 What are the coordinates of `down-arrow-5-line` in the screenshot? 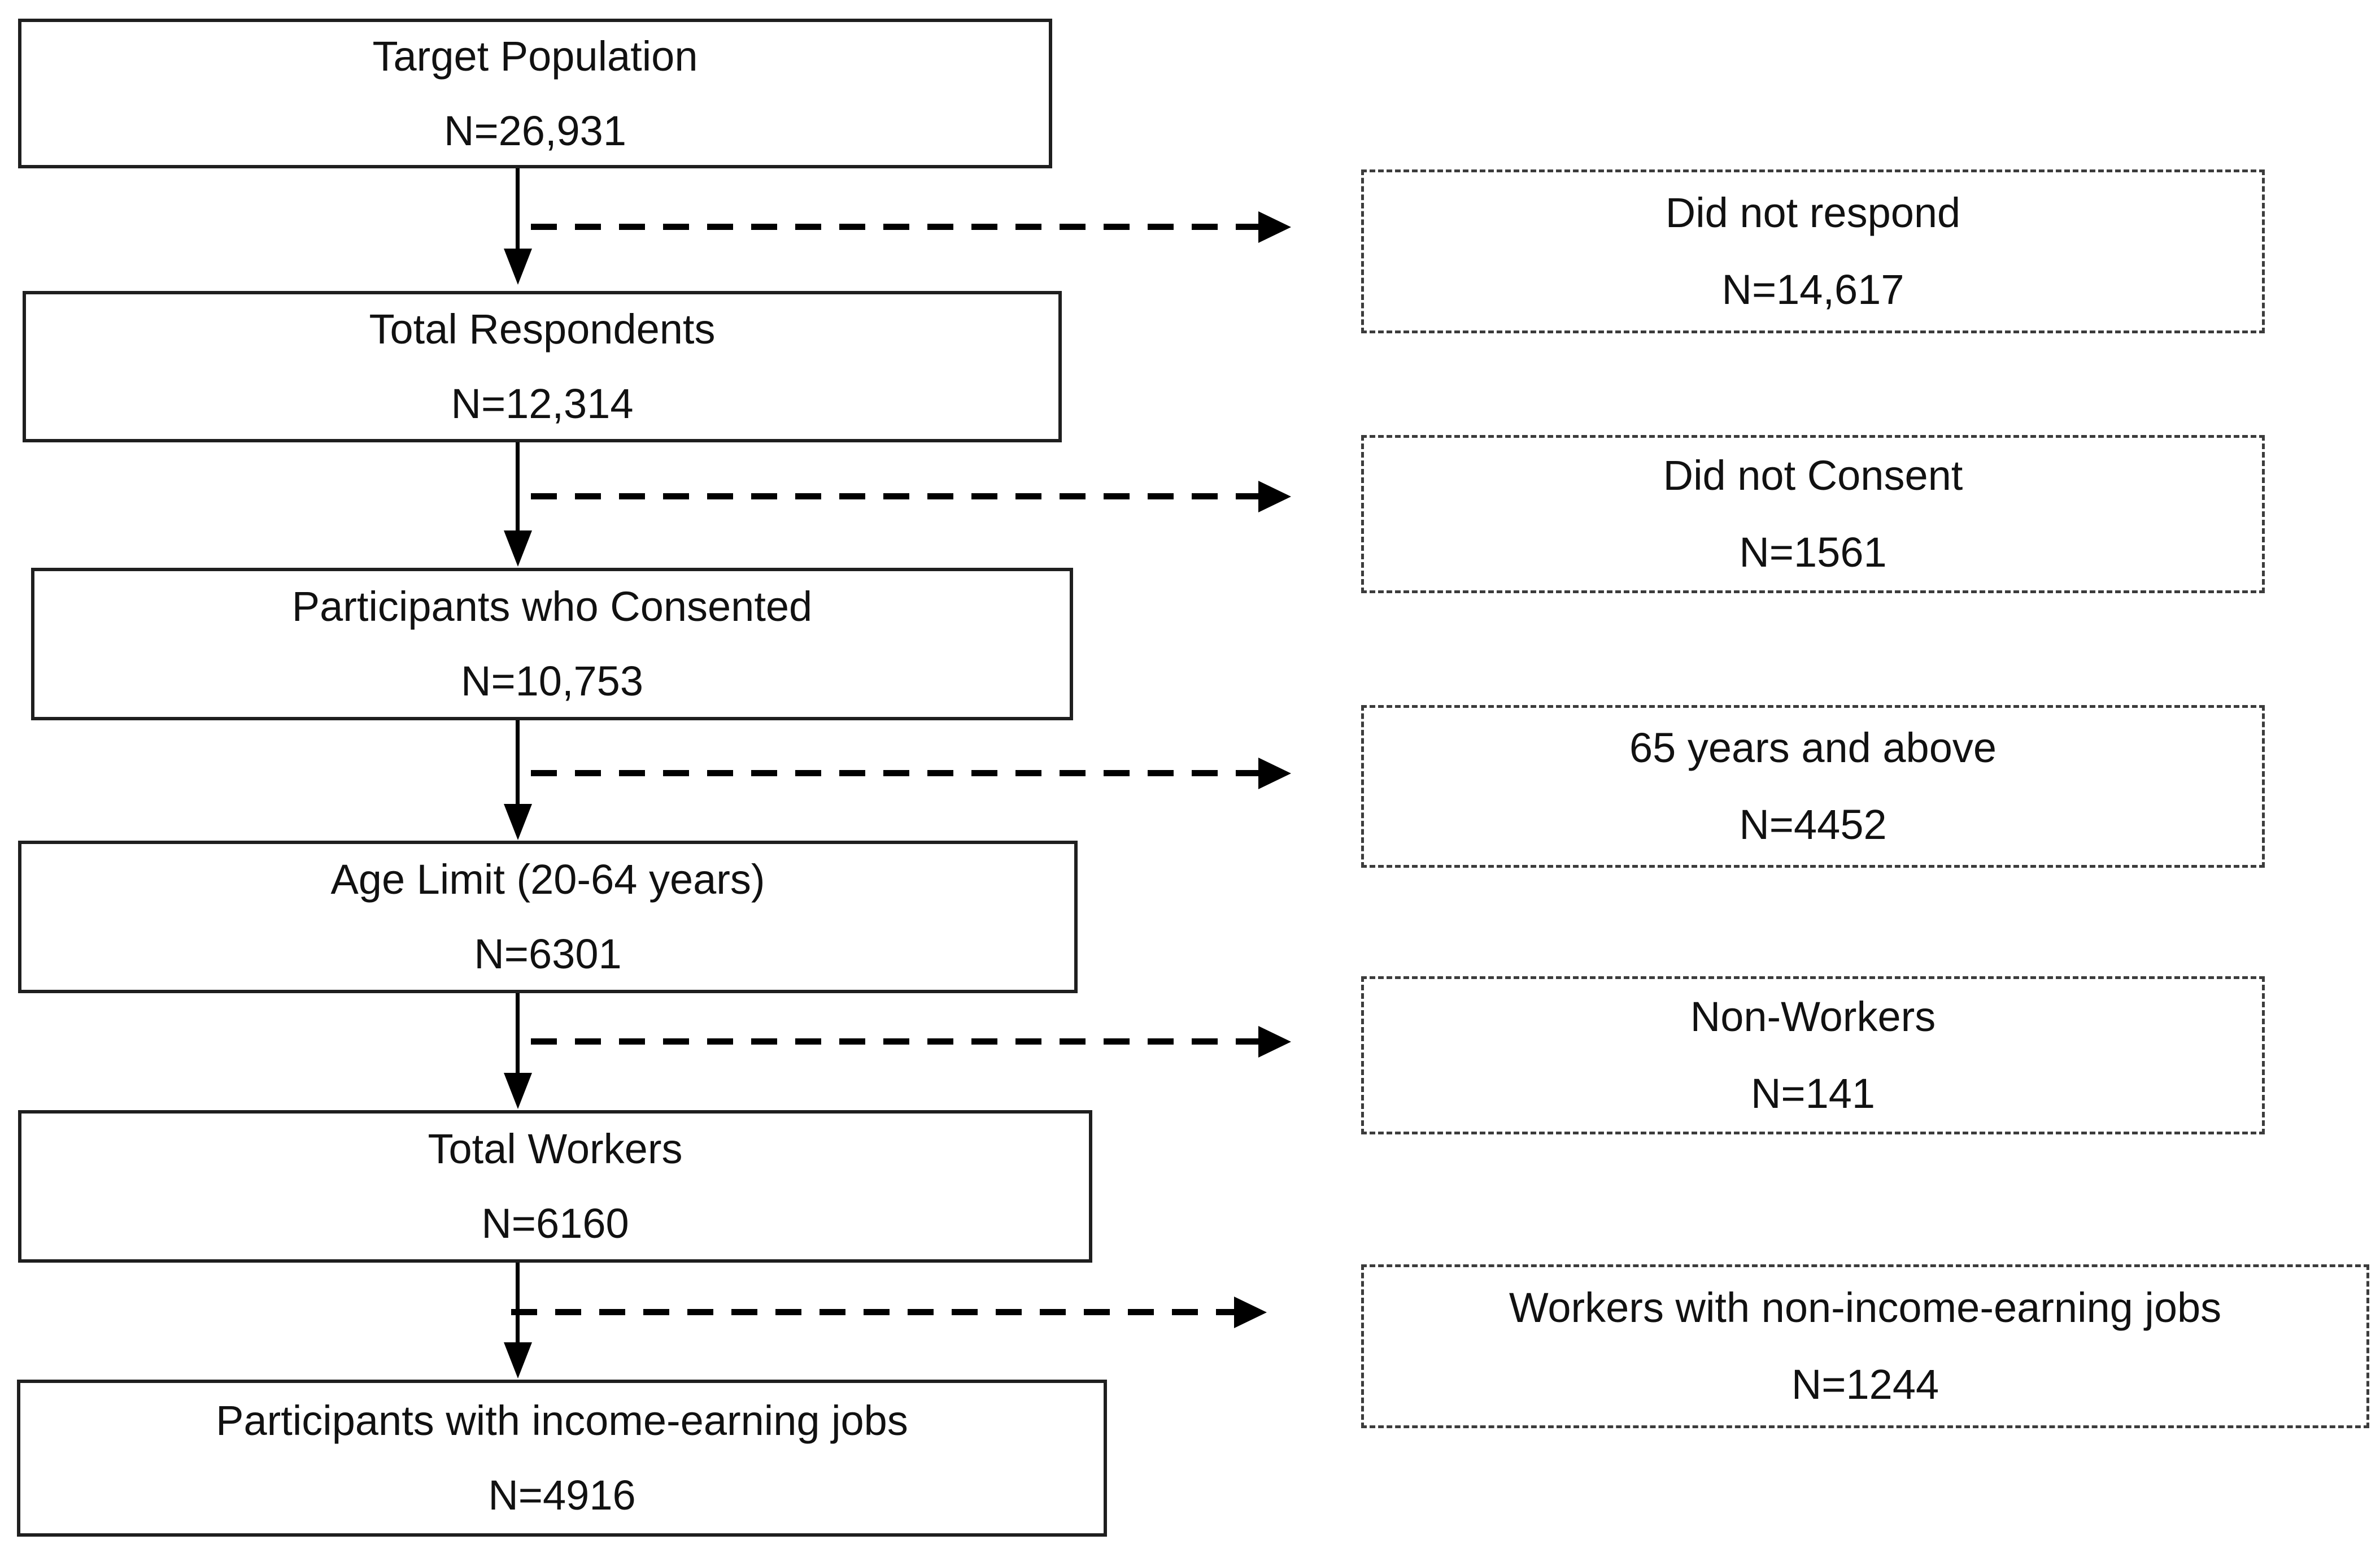 It's located at (518, 1303).